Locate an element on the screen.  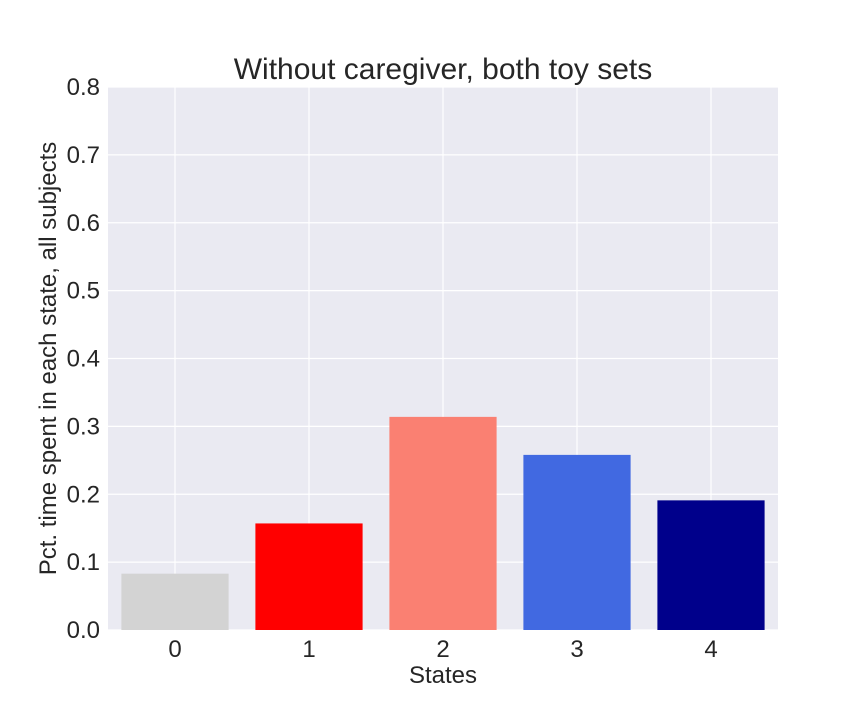
y-tick-label: 0.6 is located at coordinates (83, 223).